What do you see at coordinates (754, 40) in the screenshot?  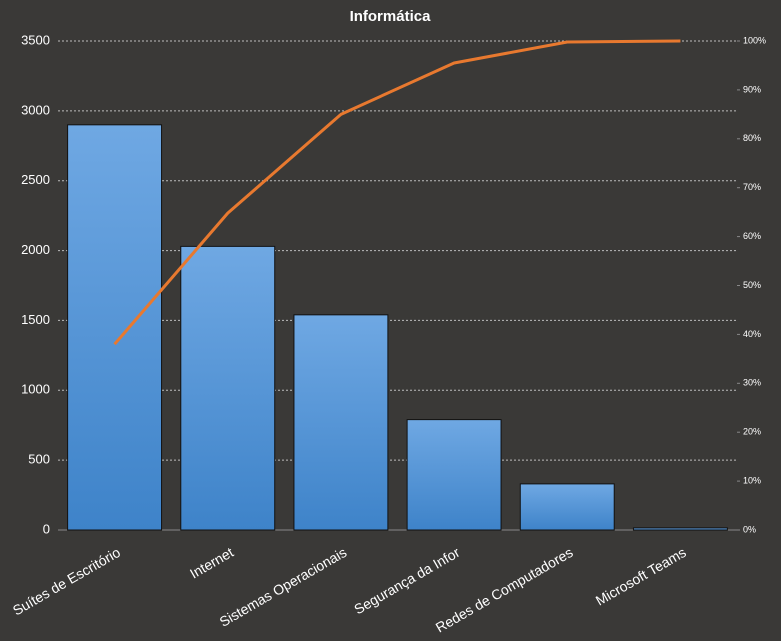 I see `y2-tick-label: 100%` at bounding box center [754, 40].